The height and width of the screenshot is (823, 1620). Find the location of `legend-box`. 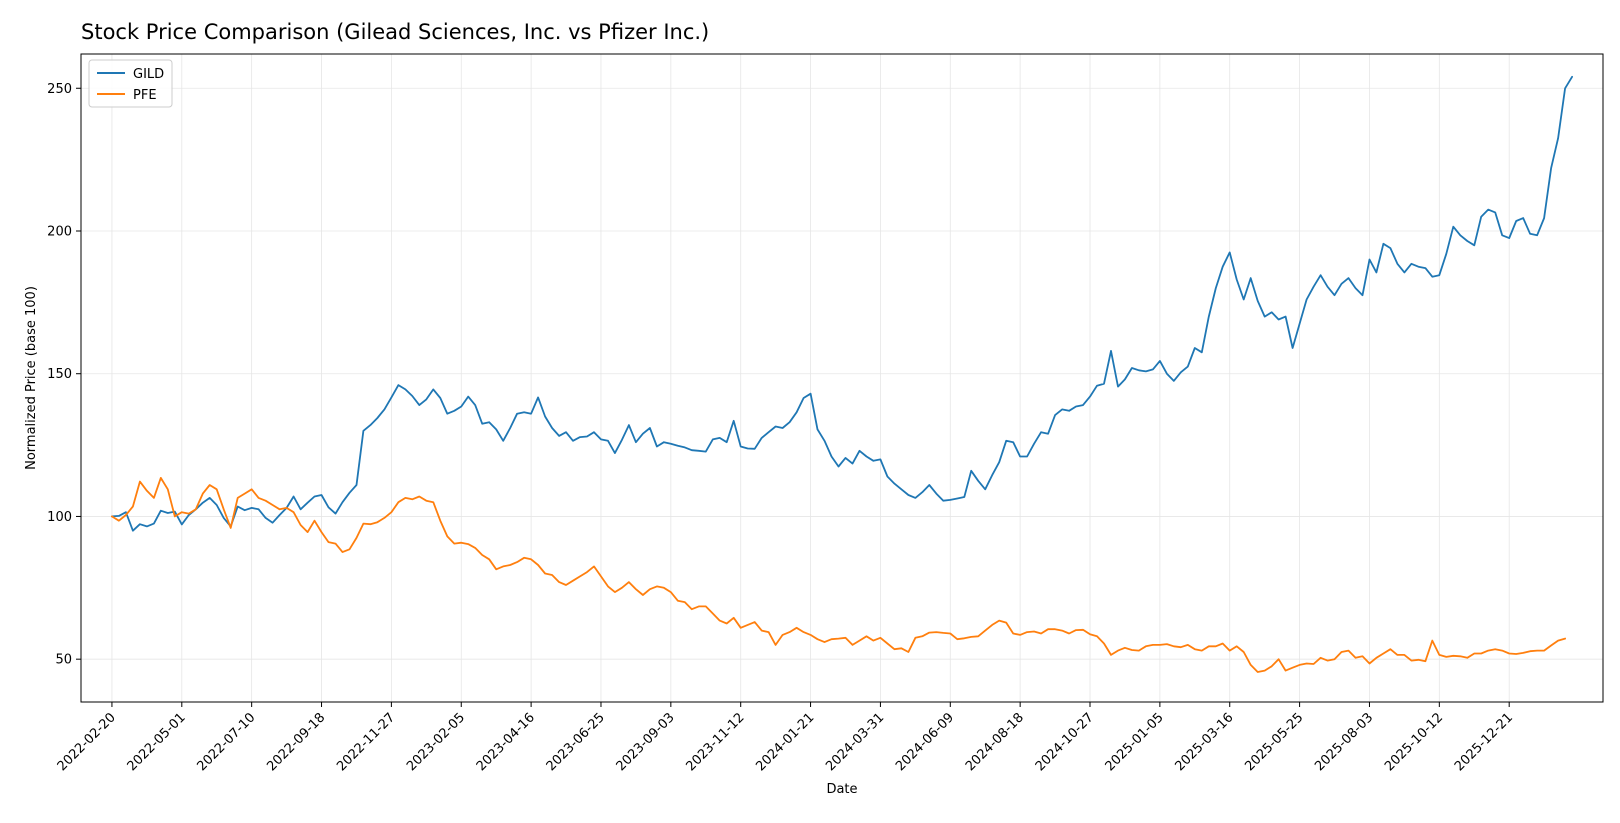

legend-box is located at coordinates (130, 83).